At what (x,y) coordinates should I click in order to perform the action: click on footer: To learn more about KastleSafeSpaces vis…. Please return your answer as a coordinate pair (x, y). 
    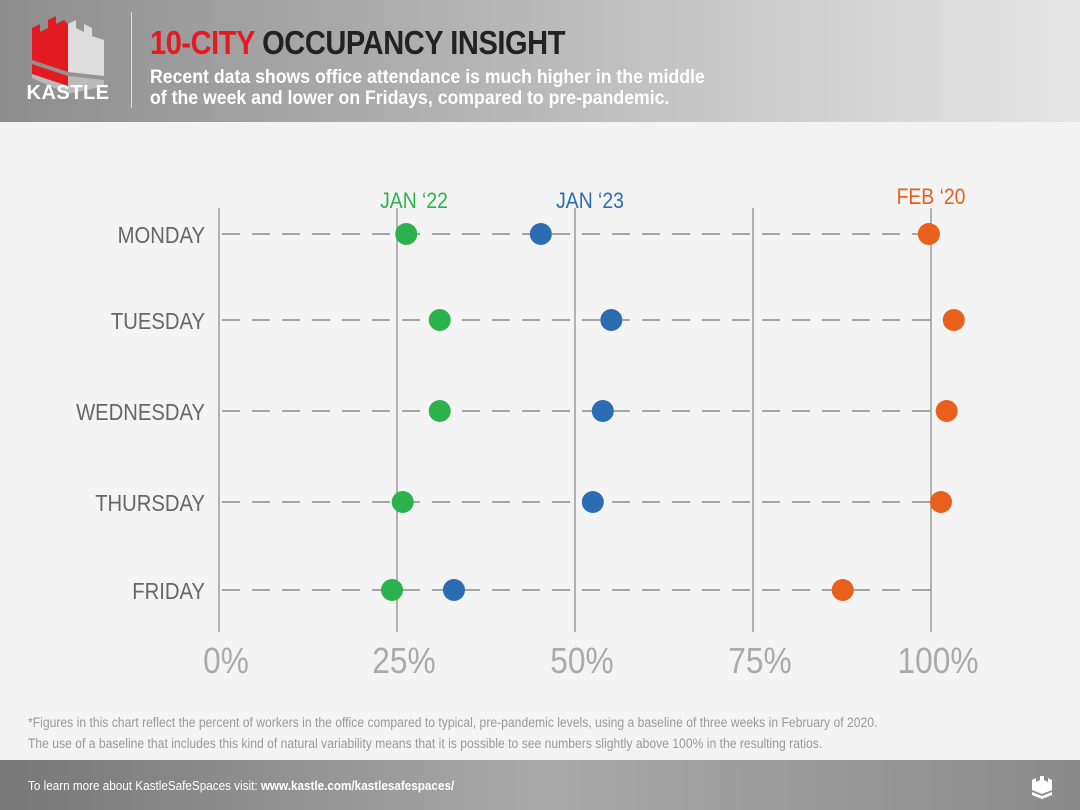
    Looking at the image, I should click on (540, 785).